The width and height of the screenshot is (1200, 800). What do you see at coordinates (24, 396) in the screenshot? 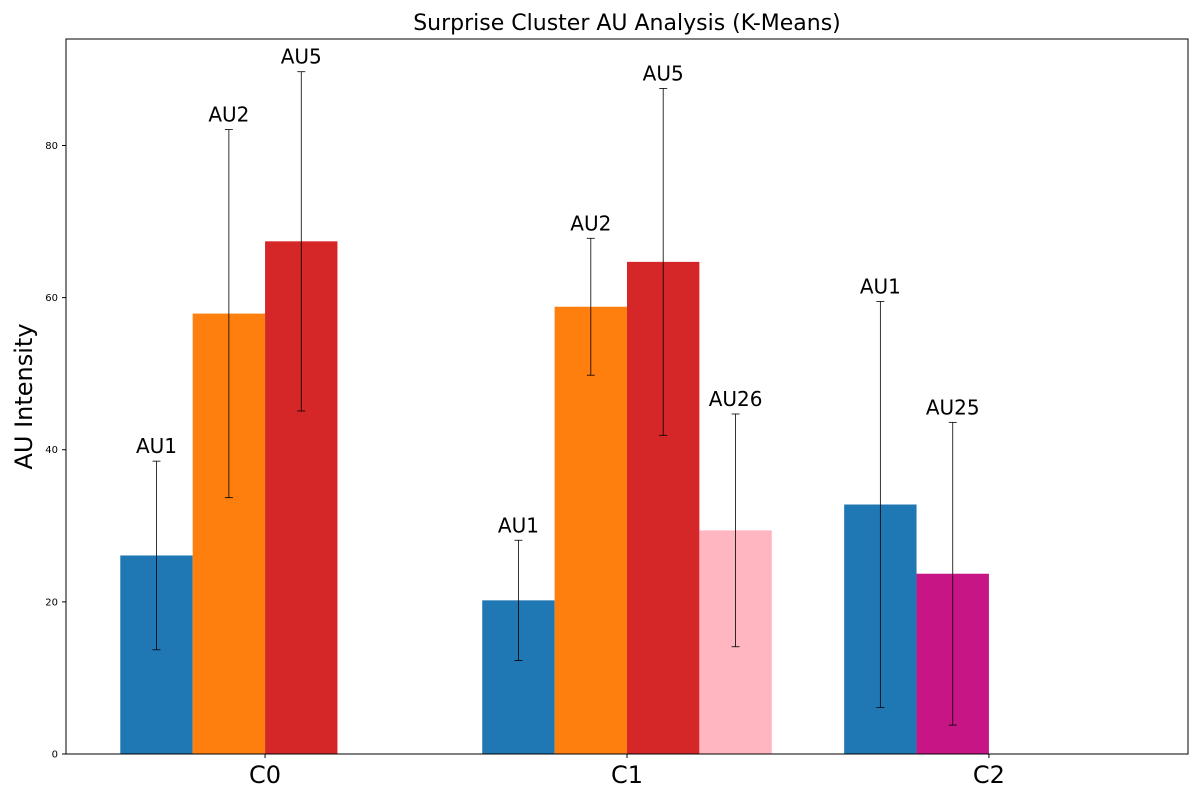
I see `y-axis-label: AU Intensity` at bounding box center [24, 396].